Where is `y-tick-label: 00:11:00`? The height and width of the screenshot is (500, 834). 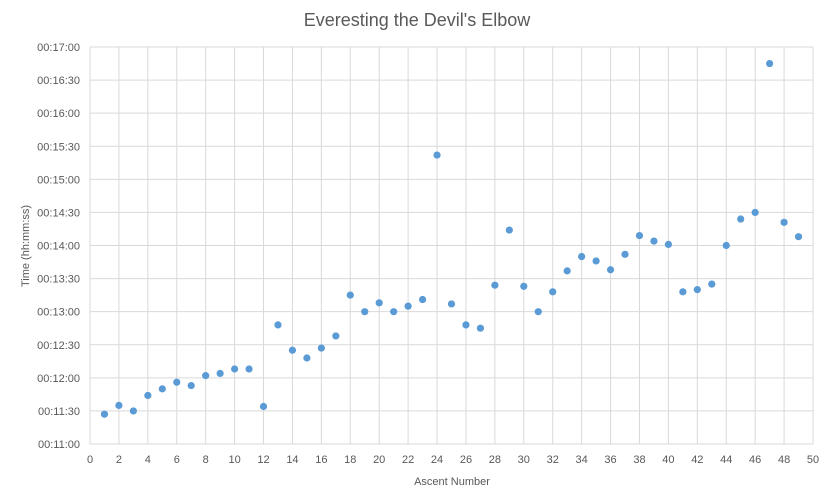 y-tick-label: 00:11:00 is located at coordinates (59, 445).